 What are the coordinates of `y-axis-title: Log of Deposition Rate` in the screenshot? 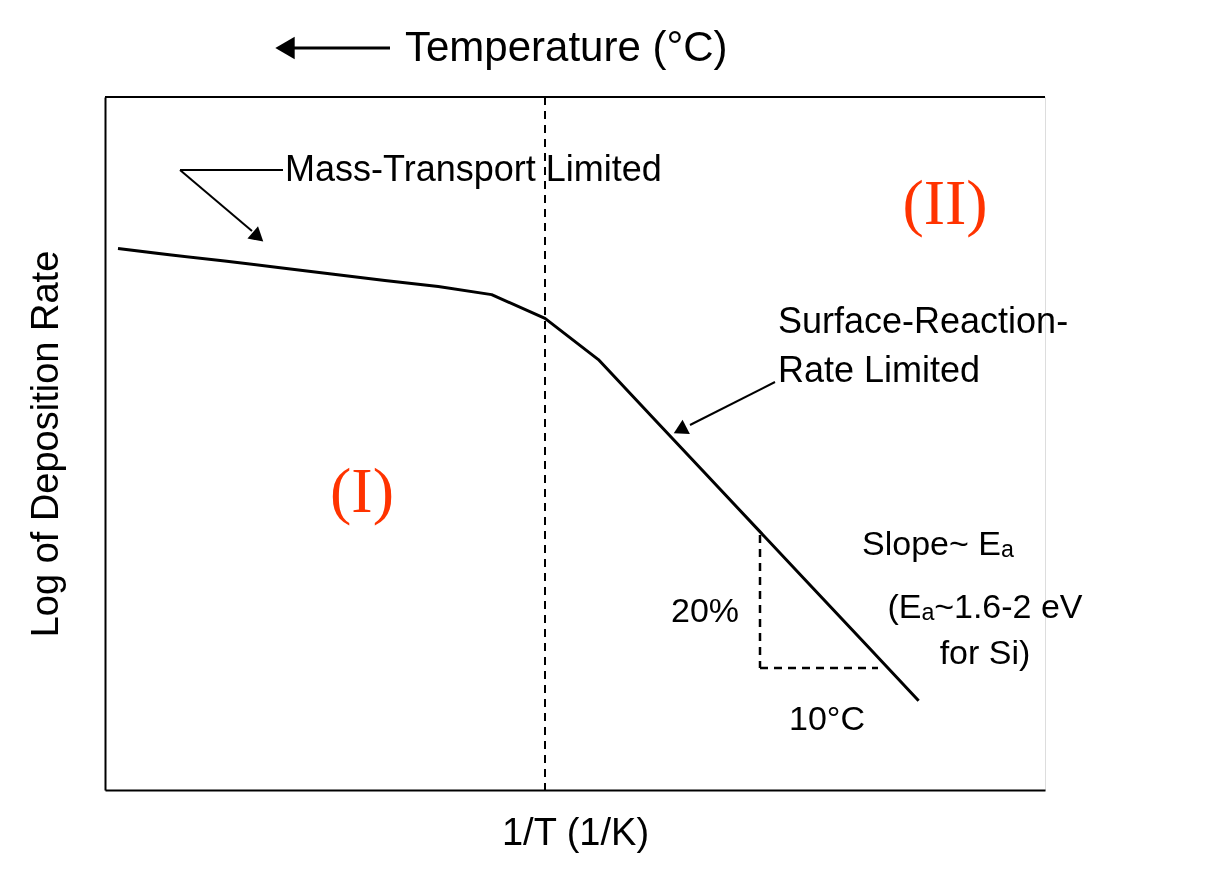 It's located at (44, 444).